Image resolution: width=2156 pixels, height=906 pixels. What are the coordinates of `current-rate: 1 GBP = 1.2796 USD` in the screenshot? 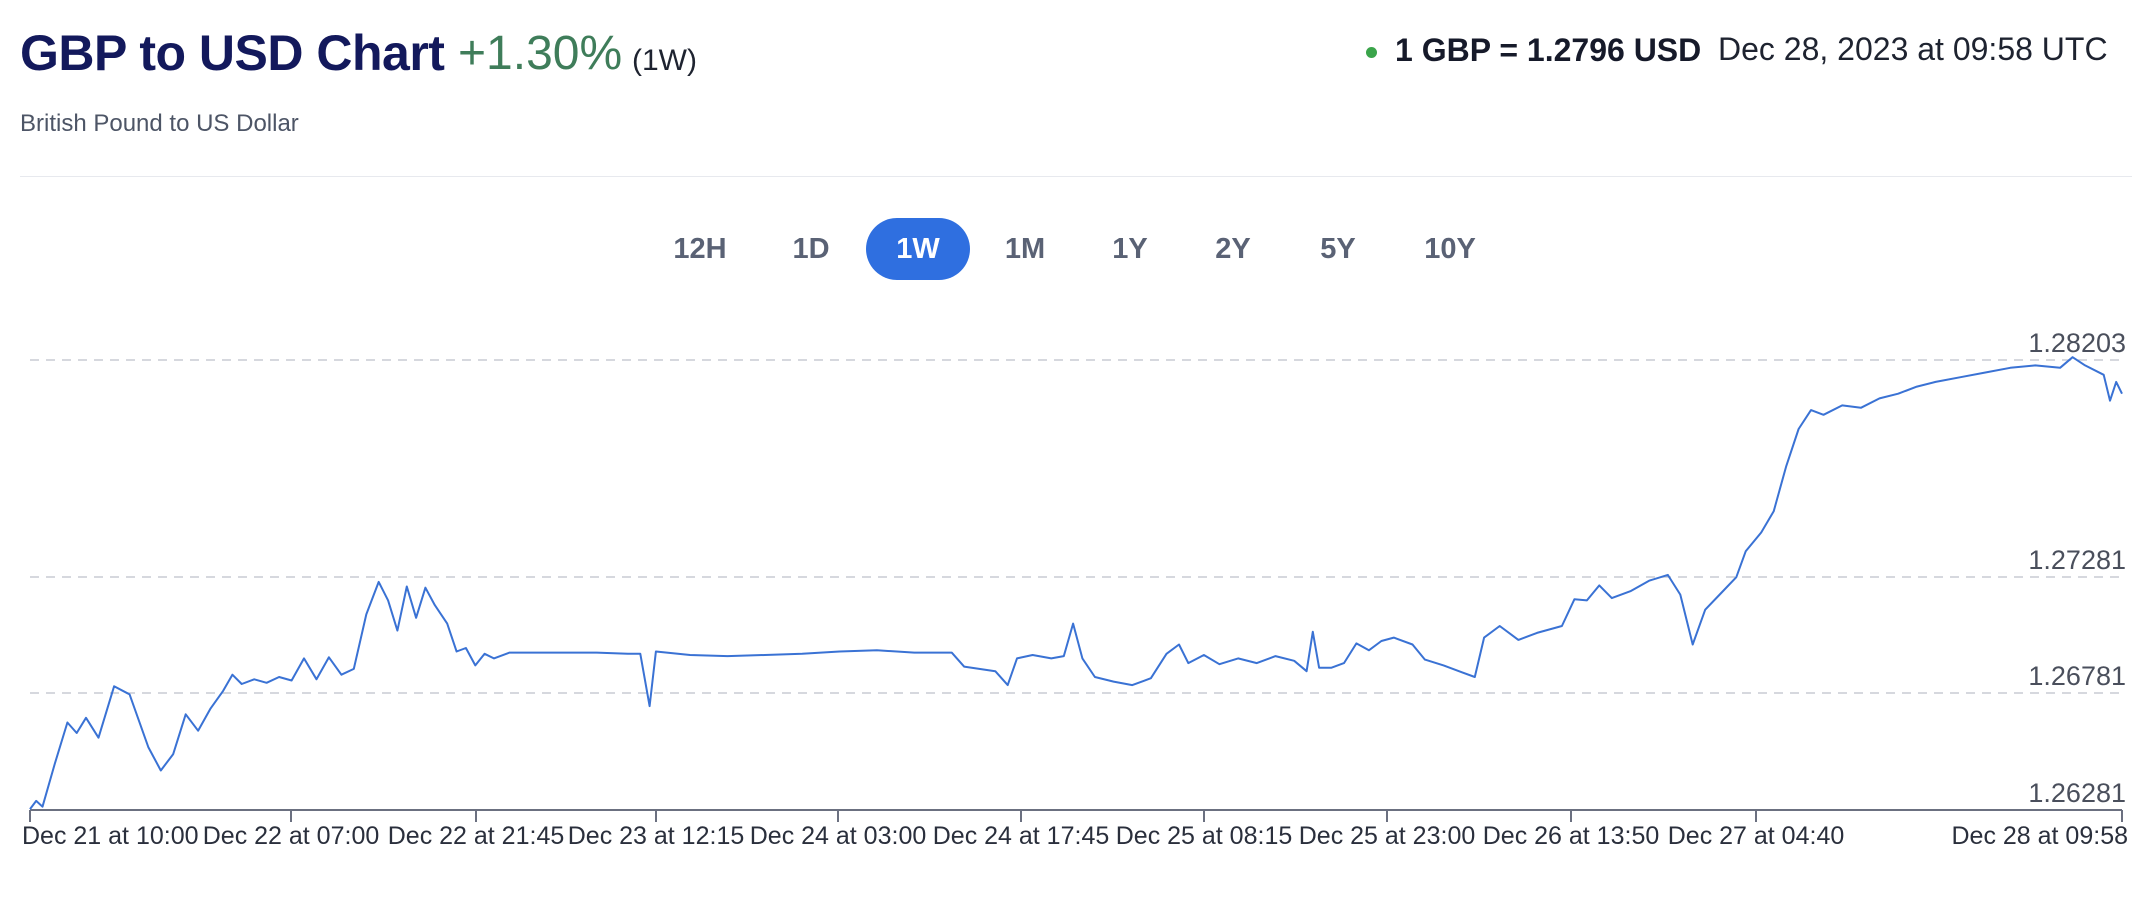 It's located at (1548, 50).